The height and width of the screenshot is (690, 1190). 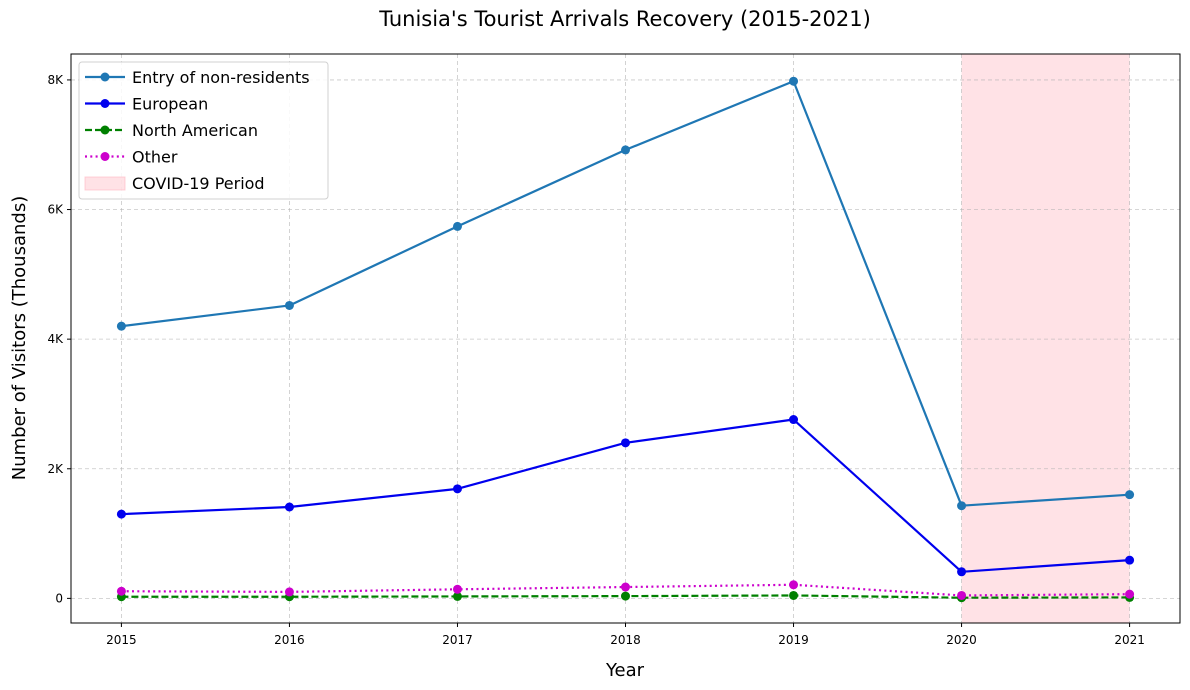 What do you see at coordinates (55, 339) in the screenshot?
I see `y-tick-label: 4K` at bounding box center [55, 339].